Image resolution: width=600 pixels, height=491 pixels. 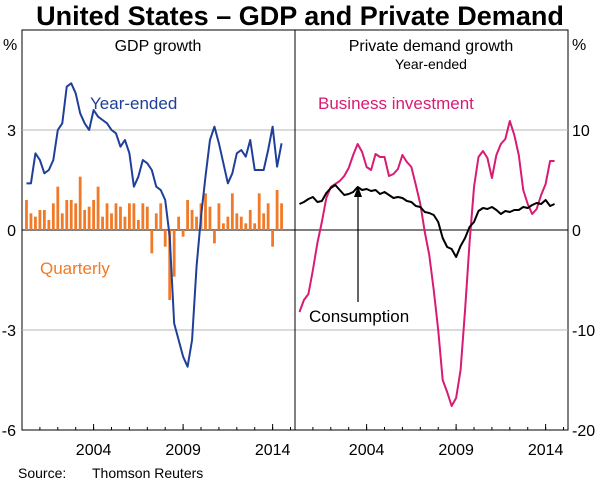 I want to click on series-line-consumption, so click(x=427, y=221).